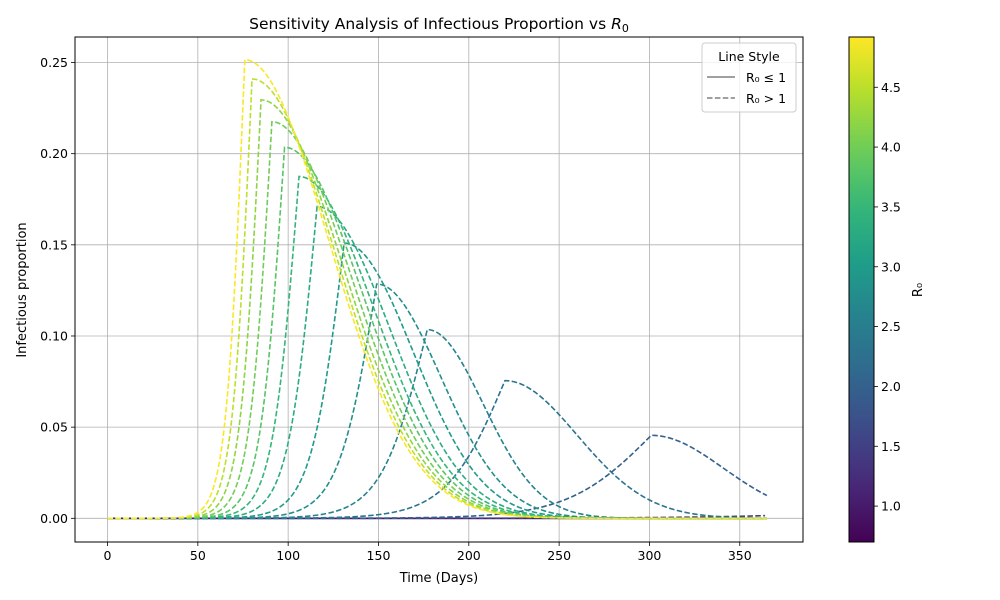 The image size is (1000, 600). What do you see at coordinates (428, 552) in the screenshot?
I see `x-axis: 0 50 100 150 200 250 300 350` at bounding box center [428, 552].